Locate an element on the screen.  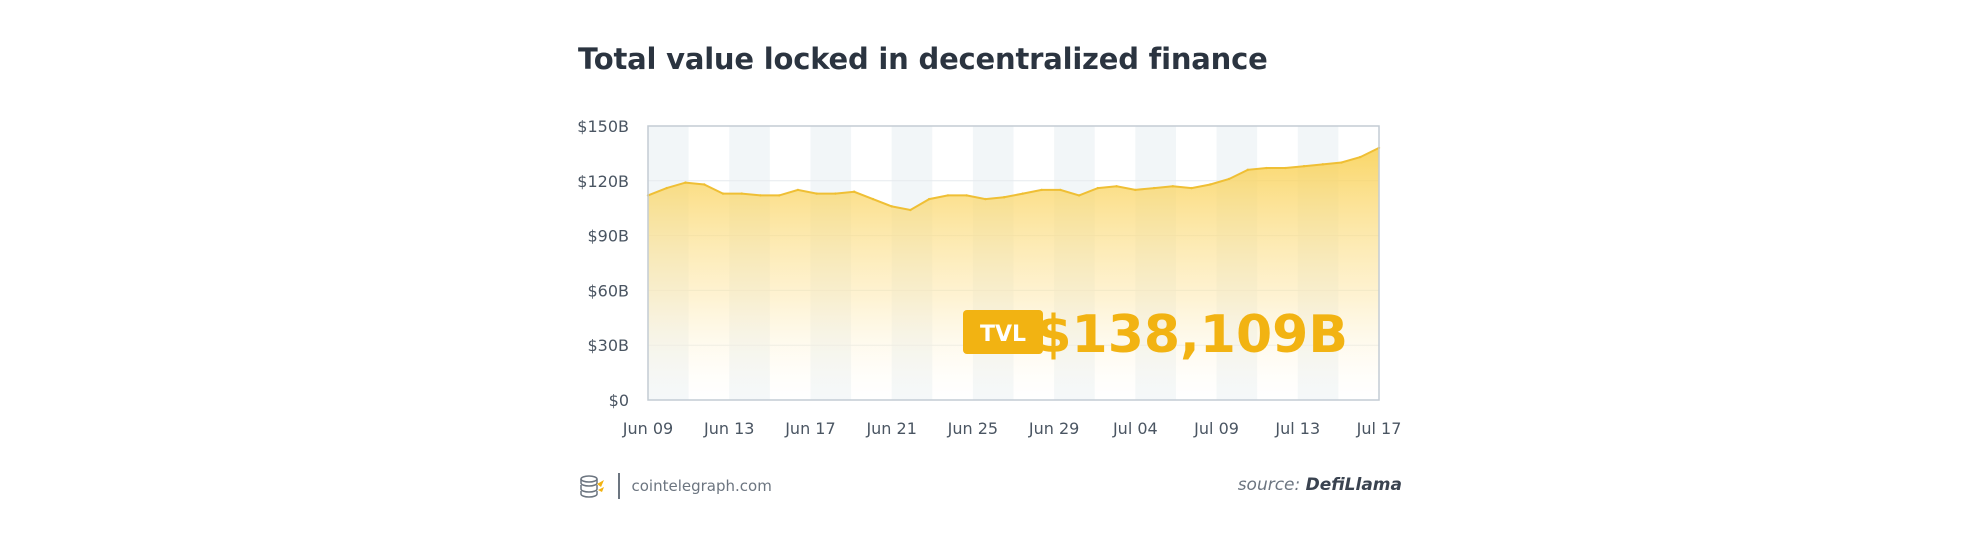
y-tick-label: $90B is located at coordinates (608, 236).